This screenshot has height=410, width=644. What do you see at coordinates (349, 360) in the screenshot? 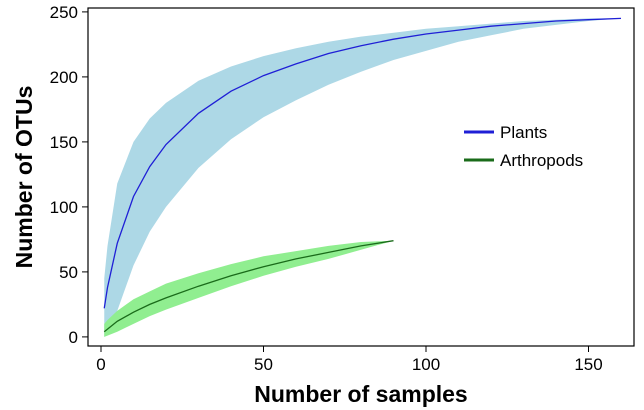
I see `x-axis: 0 50 100 150` at bounding box center [349, 360].